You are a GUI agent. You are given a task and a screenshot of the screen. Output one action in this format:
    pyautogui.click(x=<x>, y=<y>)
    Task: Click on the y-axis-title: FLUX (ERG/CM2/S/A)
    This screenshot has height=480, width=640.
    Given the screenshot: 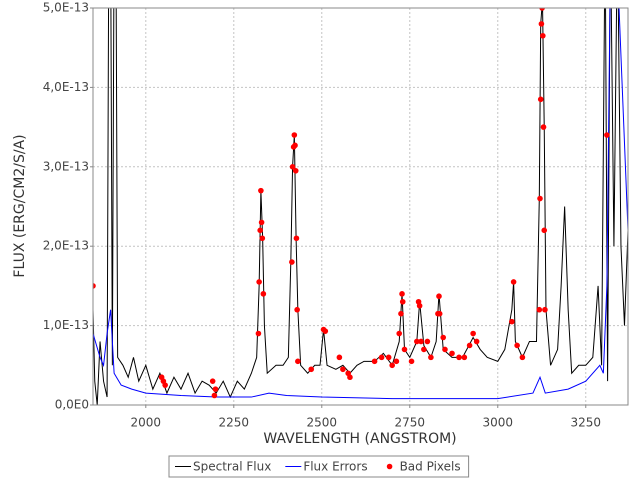 What is the action you would take?
    pyautogui.click(x=20, y=205)
    